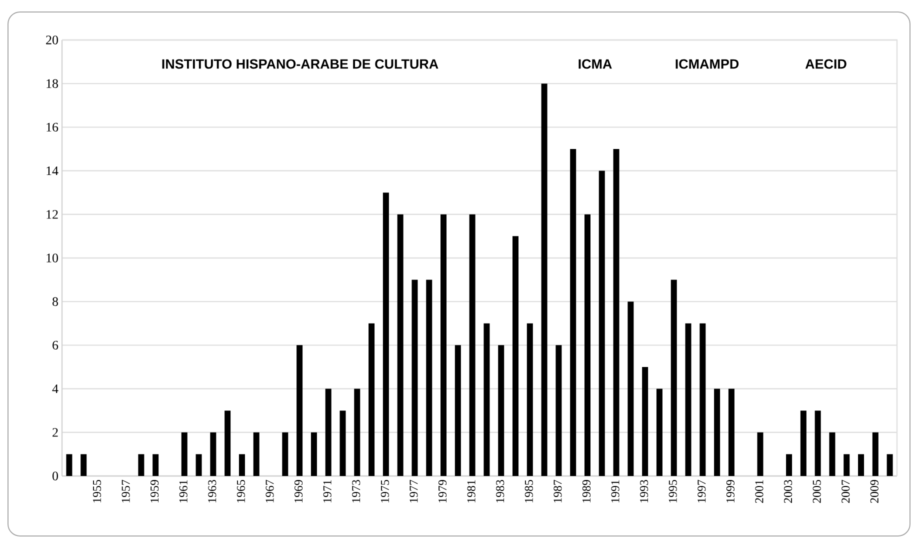 This screenshot has width=915, height=540. What do you see at coordinates (126, 491) in the screenshot?
I see `x-tick-label: 1957` at bounding box center [126, 491].